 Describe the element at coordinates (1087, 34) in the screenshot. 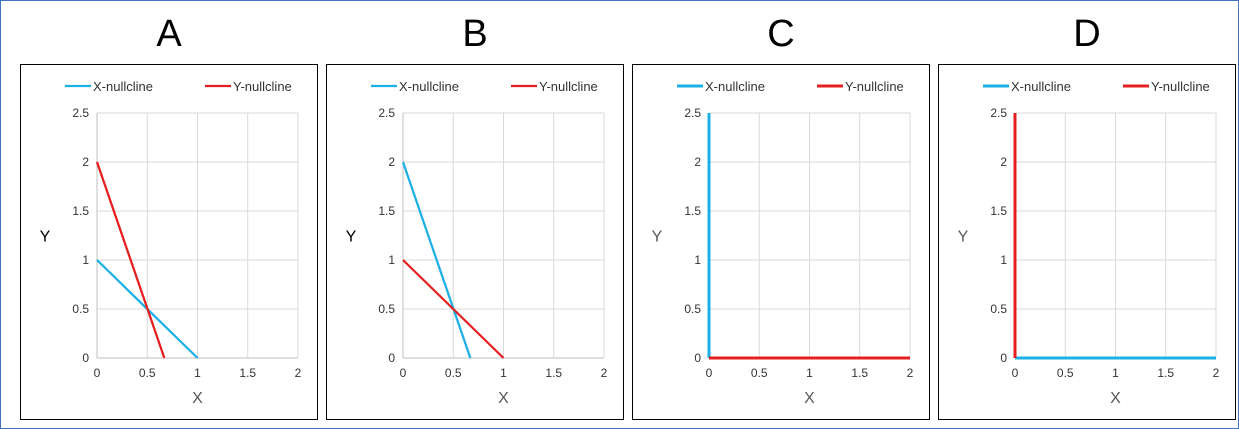

I see `panel-label-d: D` at that location.